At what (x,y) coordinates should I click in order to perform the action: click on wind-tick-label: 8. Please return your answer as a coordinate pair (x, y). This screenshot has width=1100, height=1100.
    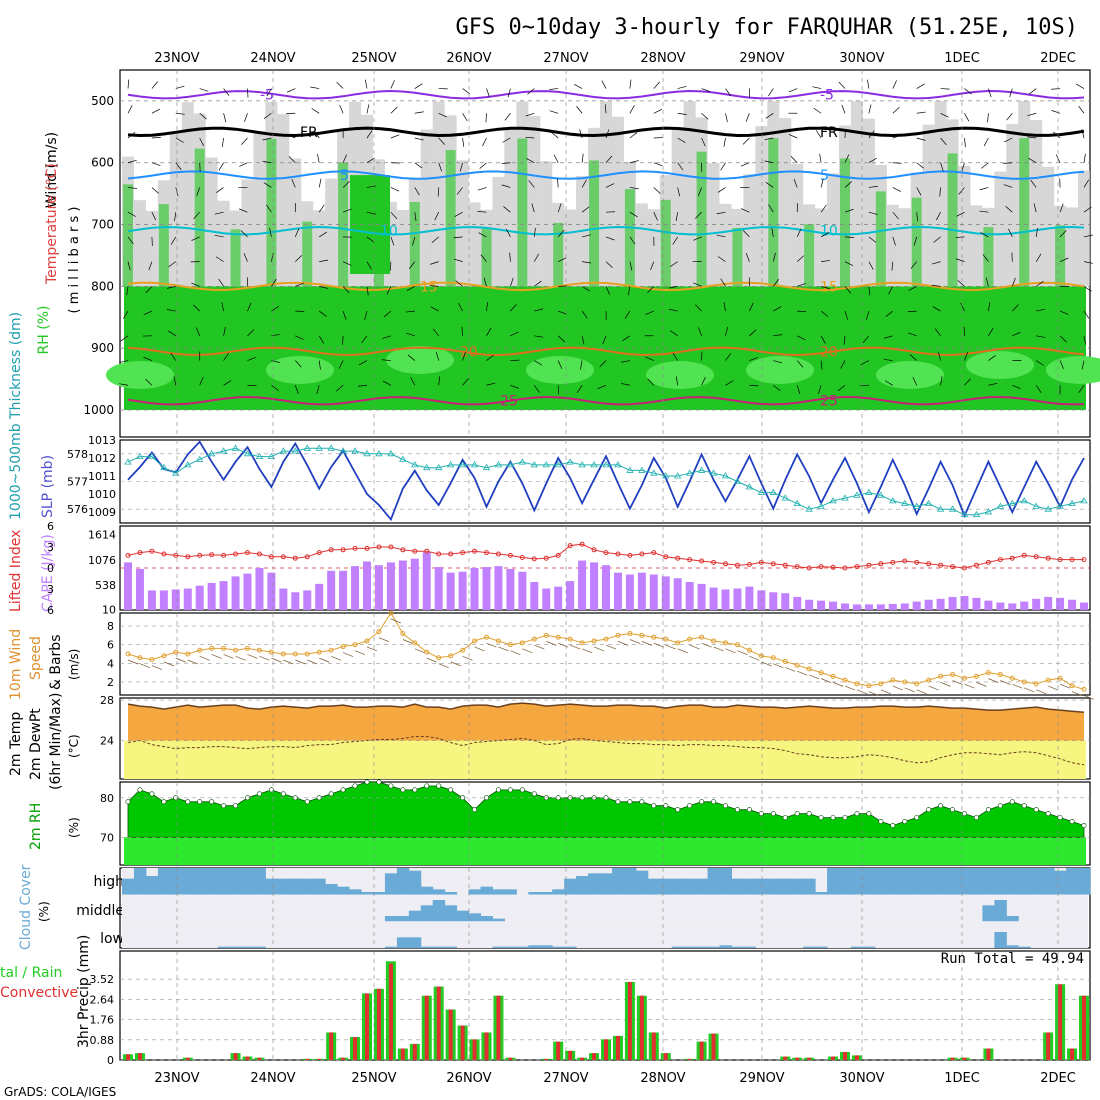
    Looking at the image, I should click on (110, 626).